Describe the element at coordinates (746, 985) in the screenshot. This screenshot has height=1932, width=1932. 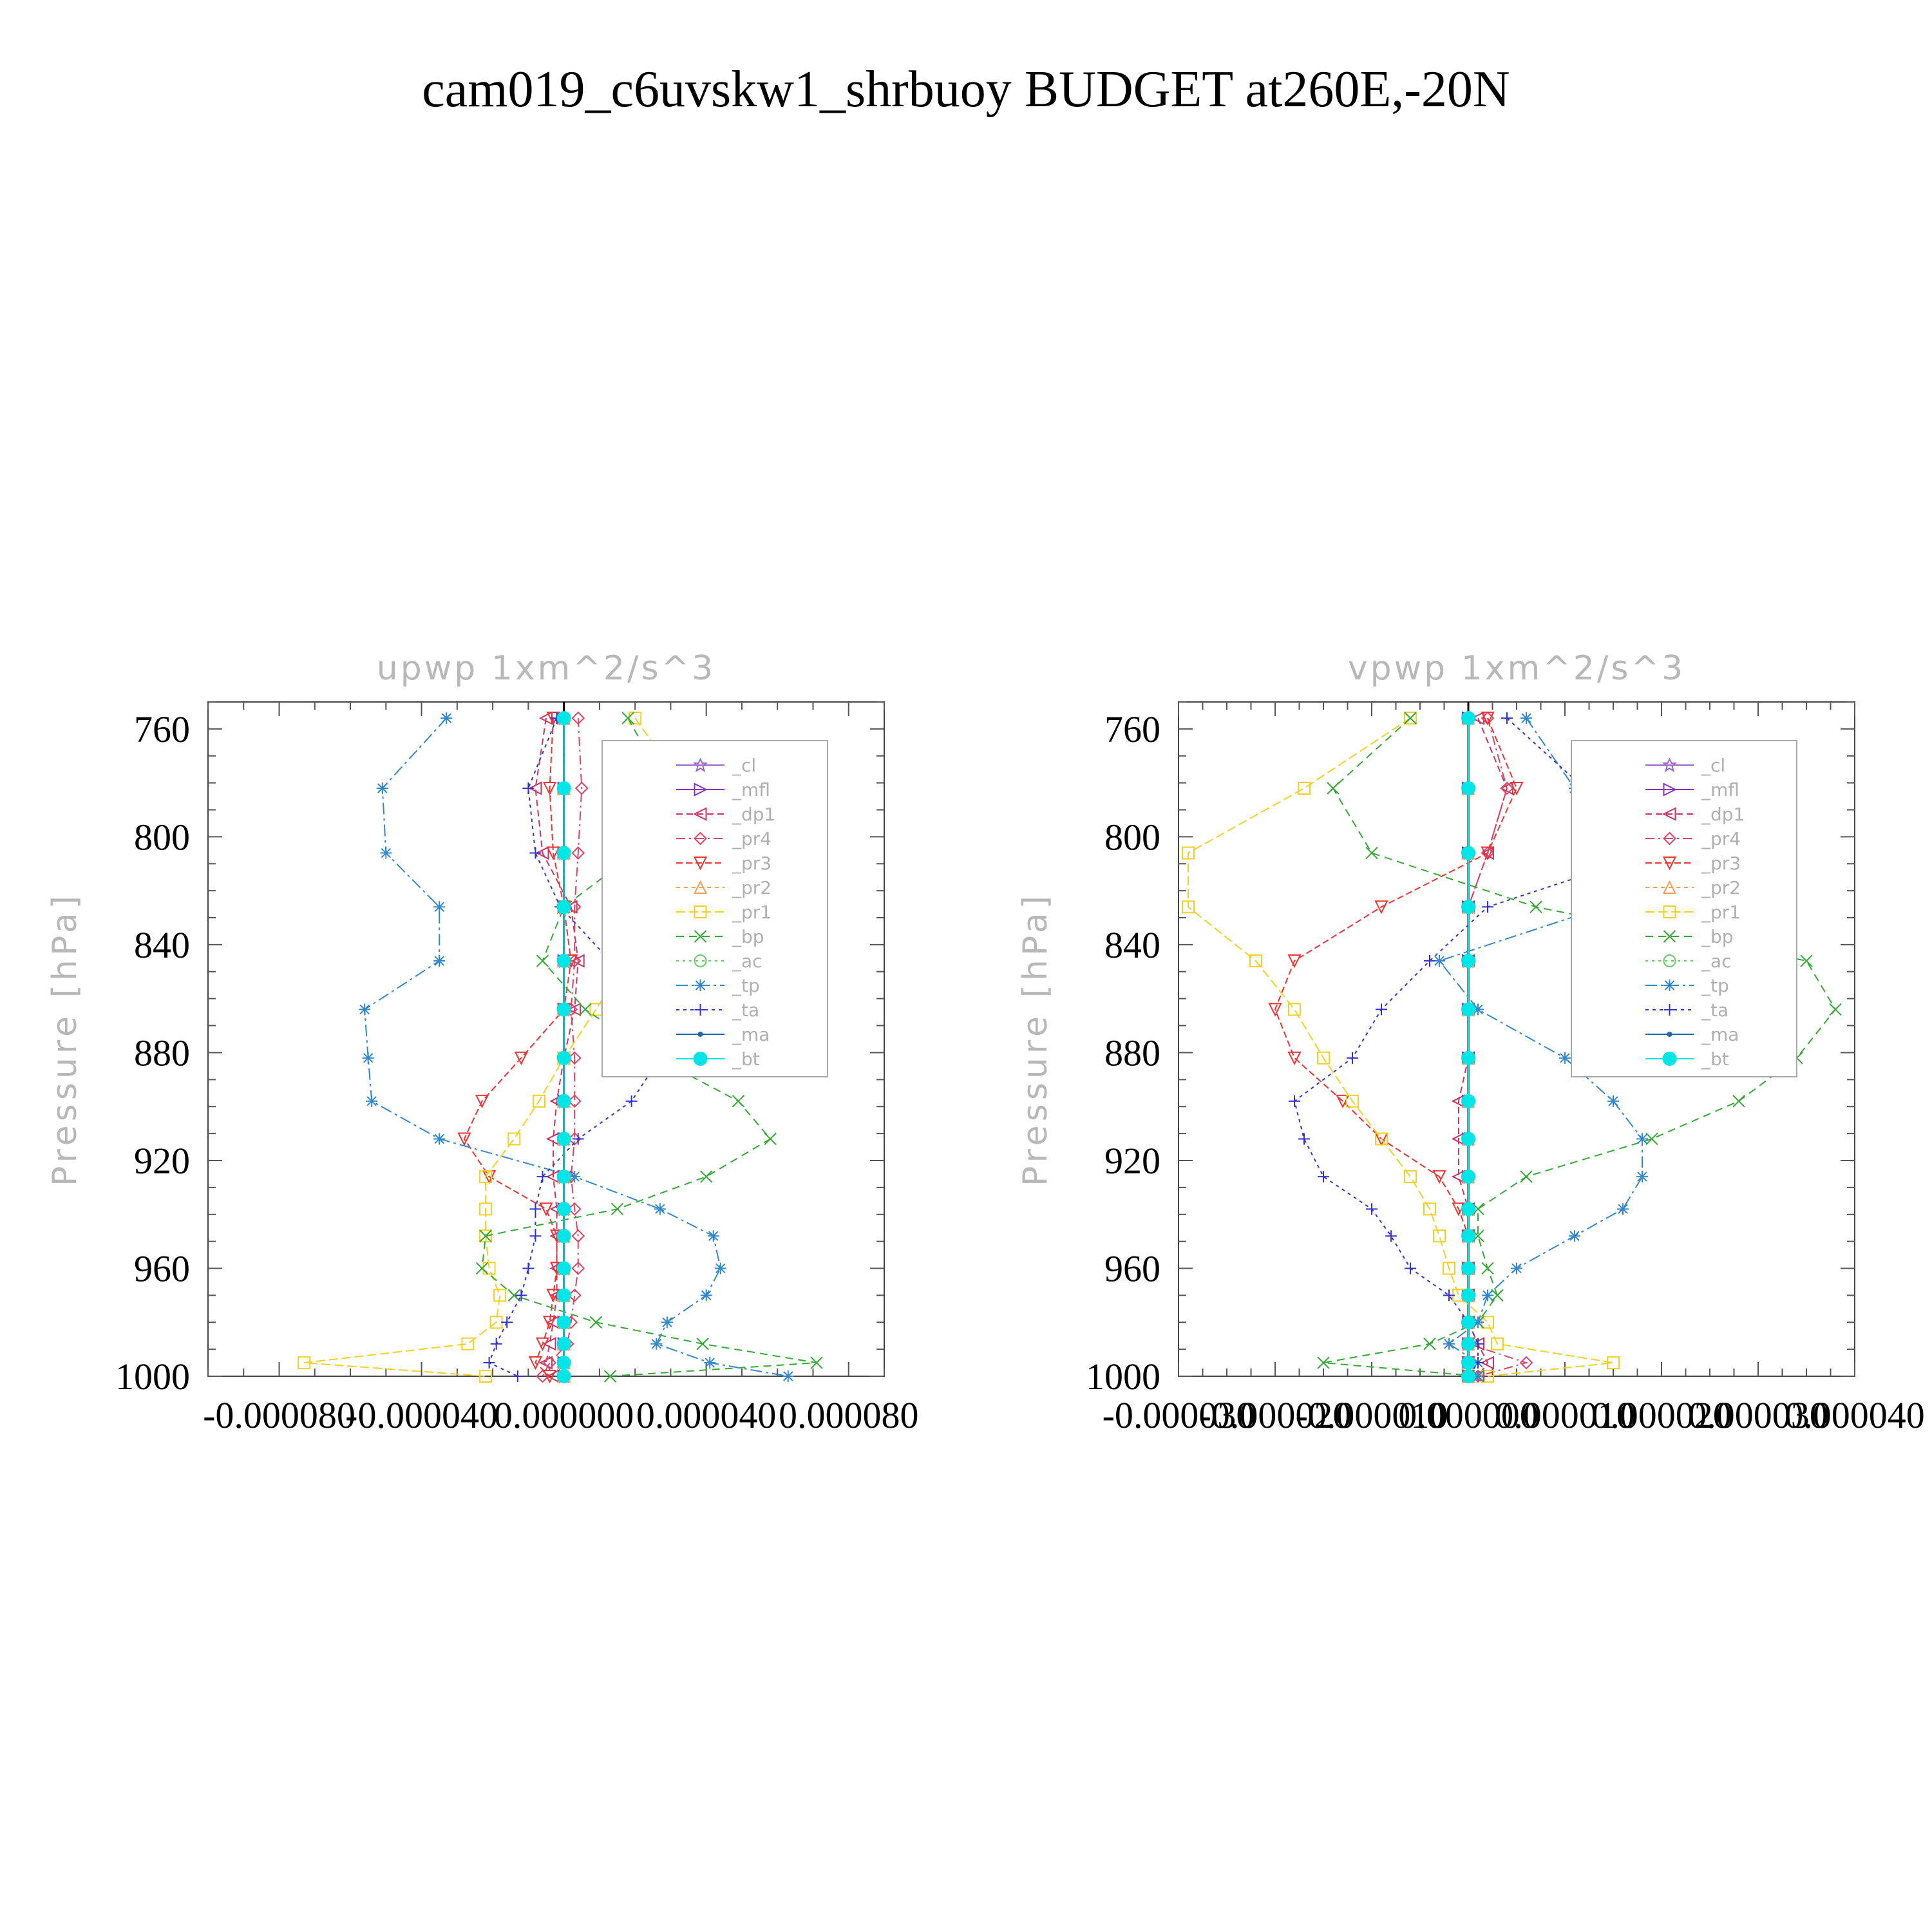
I see `legend-entry-tp: _tp` at that location.